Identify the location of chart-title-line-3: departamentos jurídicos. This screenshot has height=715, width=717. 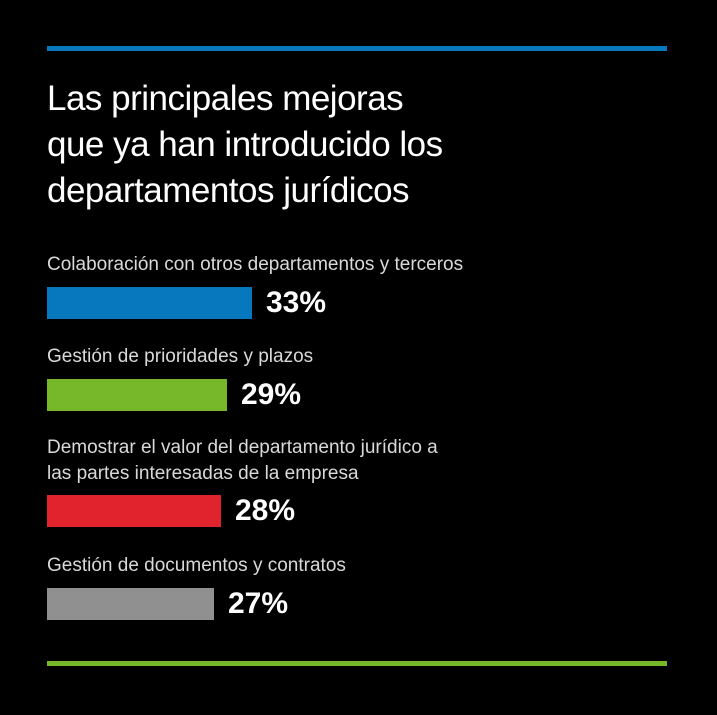
(228, 190).